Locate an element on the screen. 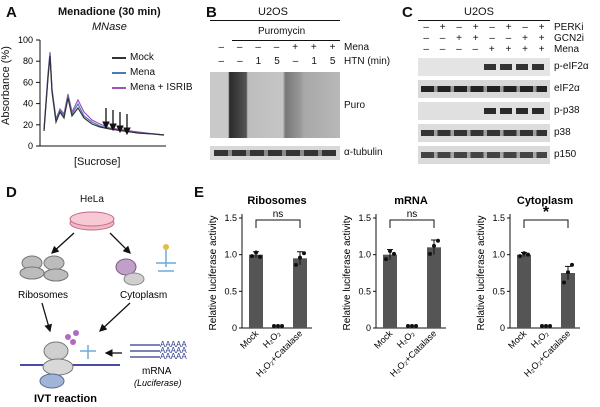 This screenshot has width=600, height=407. ivt-label: IVT reaction is located at coordinates (65, 399).